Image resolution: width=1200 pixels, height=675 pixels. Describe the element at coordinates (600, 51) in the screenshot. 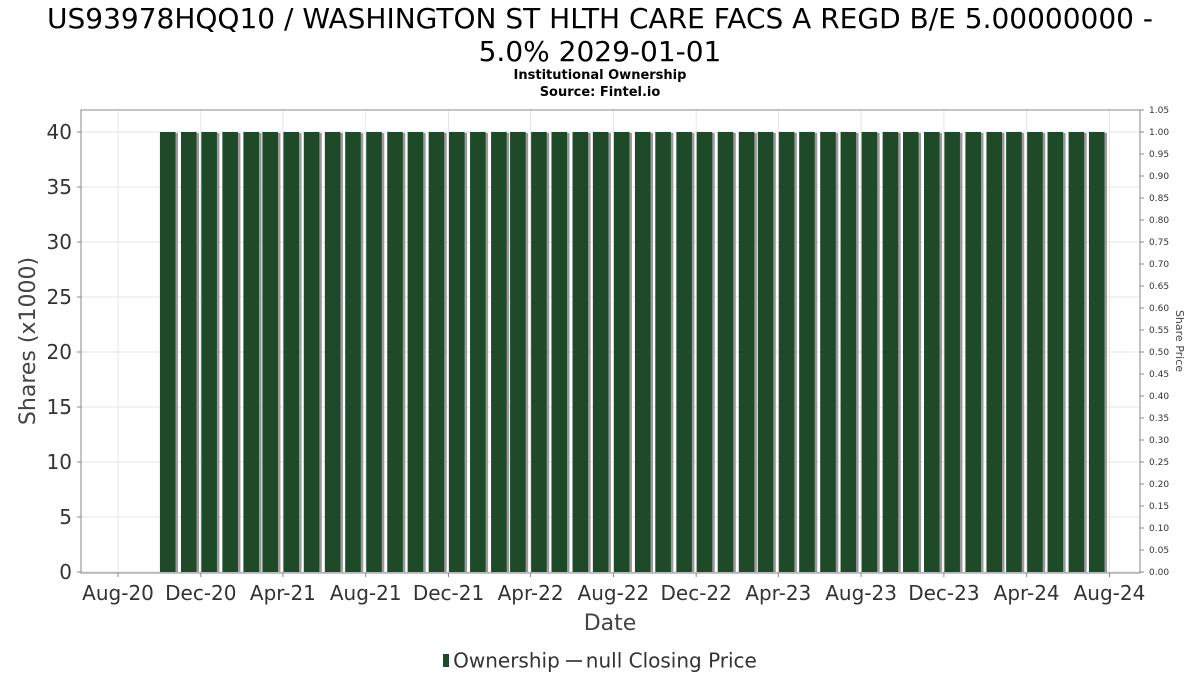

I see `chart-title-line-2: 5.0% 2029-01-01` at that location.